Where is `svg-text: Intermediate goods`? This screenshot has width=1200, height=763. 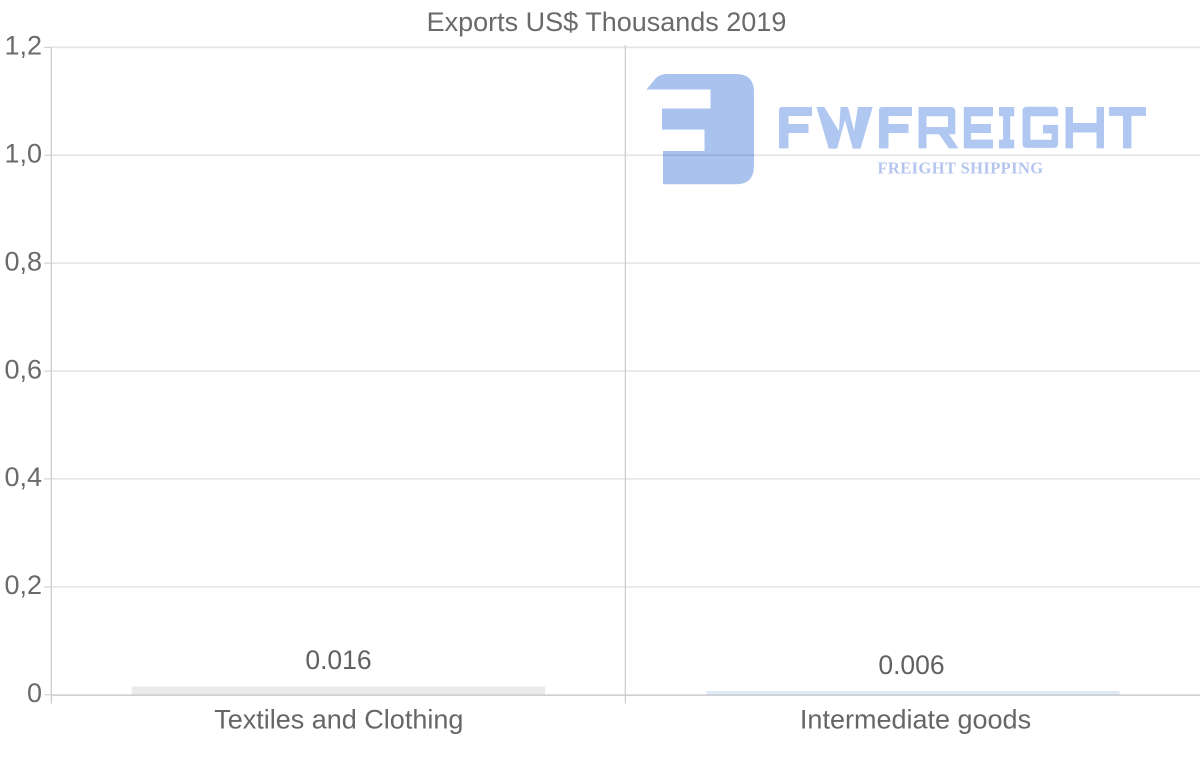 svg-text: Intermediate goods is located at coordinates (915, 719).